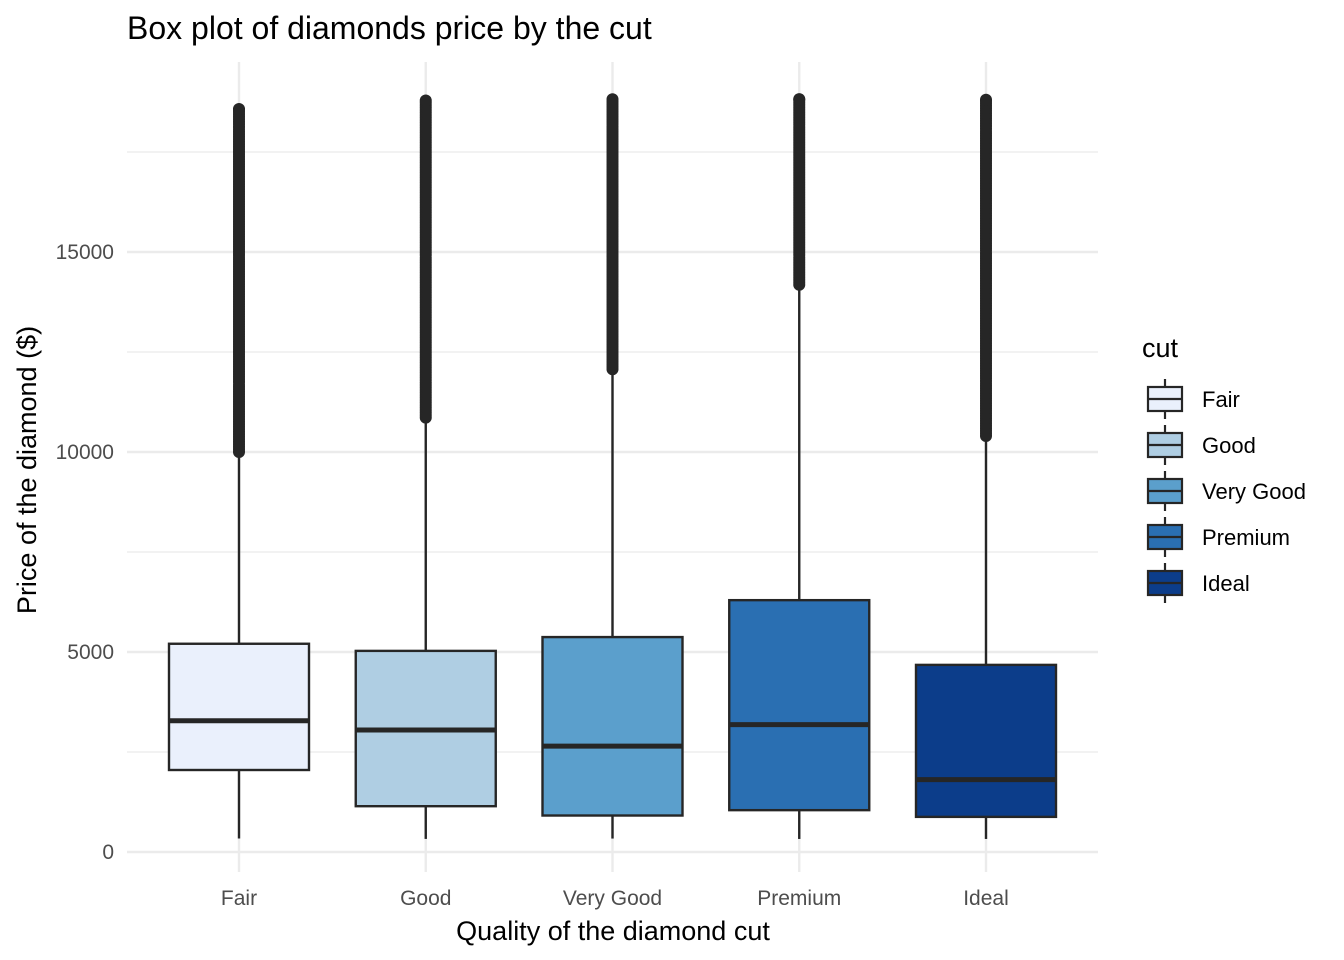 Image resolution: width=1344 pixels, height=960 pixels. I want to click on x-tick-label: Very Good, so click(612, 898).